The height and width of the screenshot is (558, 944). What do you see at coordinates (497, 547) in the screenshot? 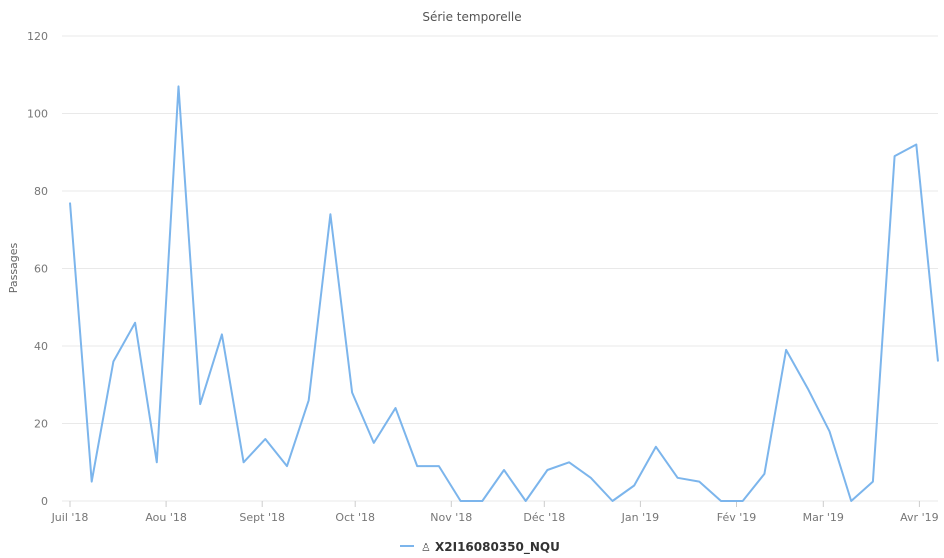
I see `legend-series-name: X2I16080350_NQU` at bounding box center [497, 547].